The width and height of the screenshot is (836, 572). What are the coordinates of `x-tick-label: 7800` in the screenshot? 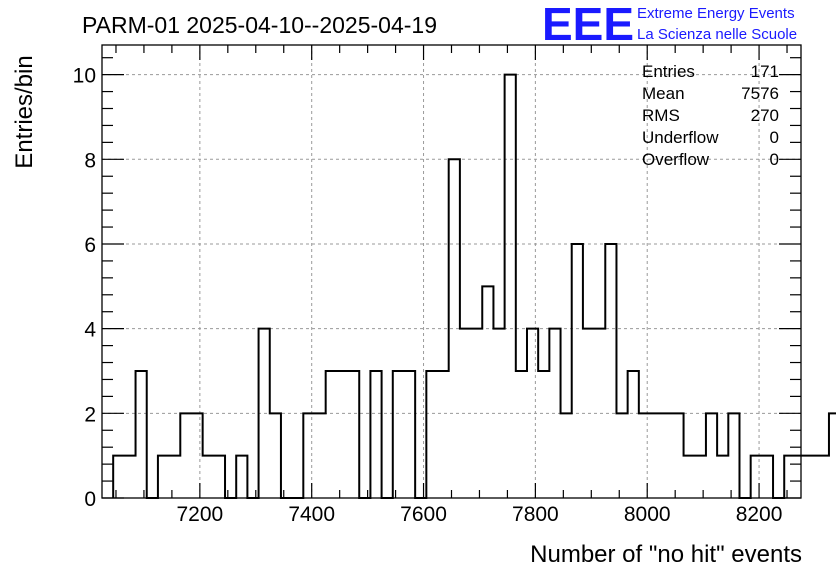 It's located at (535, 514).